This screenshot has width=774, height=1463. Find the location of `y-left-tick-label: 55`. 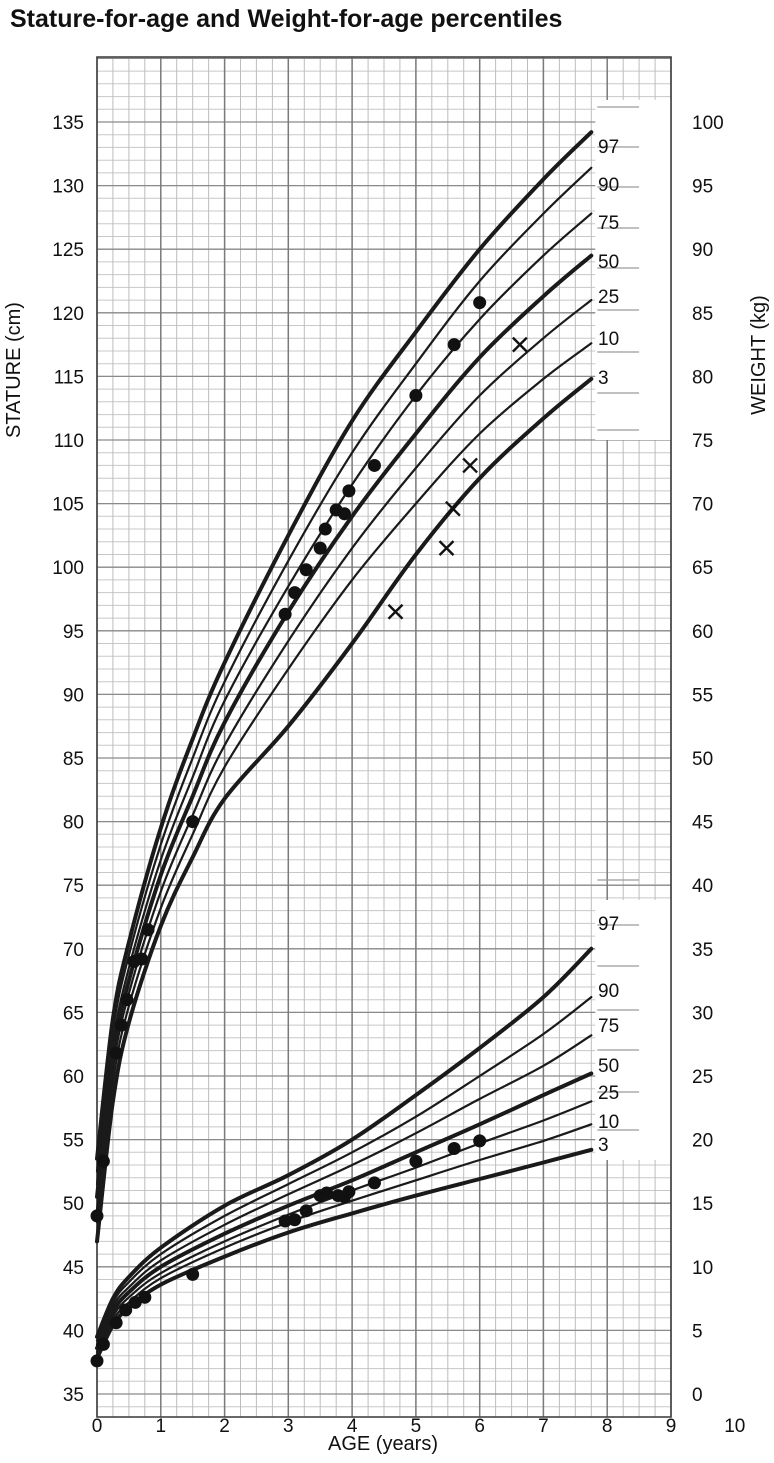

y-left-tick-label: 55 is located at coordinates (73, 1141).